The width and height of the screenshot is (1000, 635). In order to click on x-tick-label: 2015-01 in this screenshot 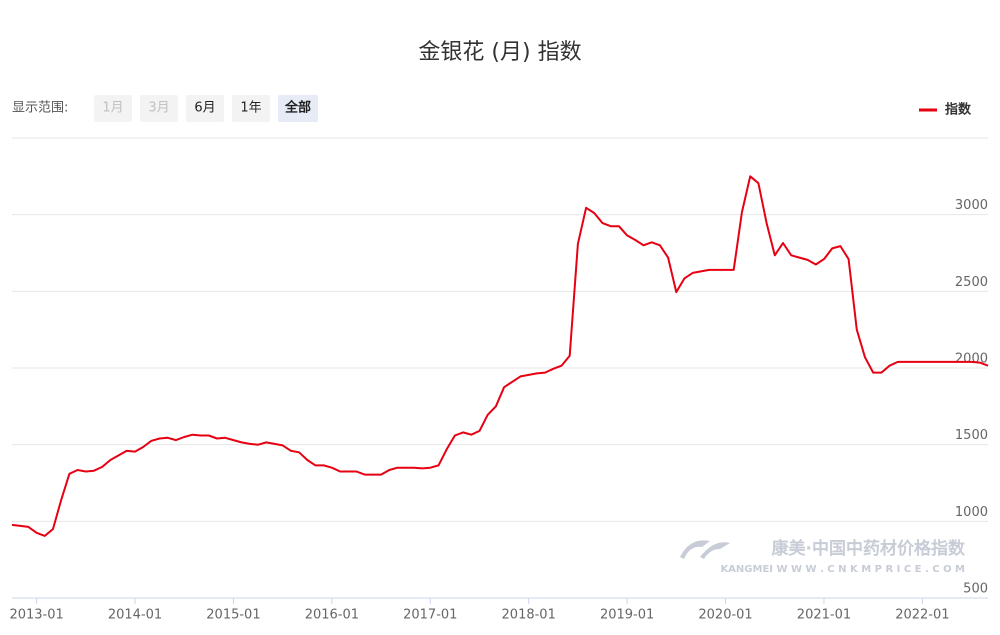, I will do `click(233, 615)`.